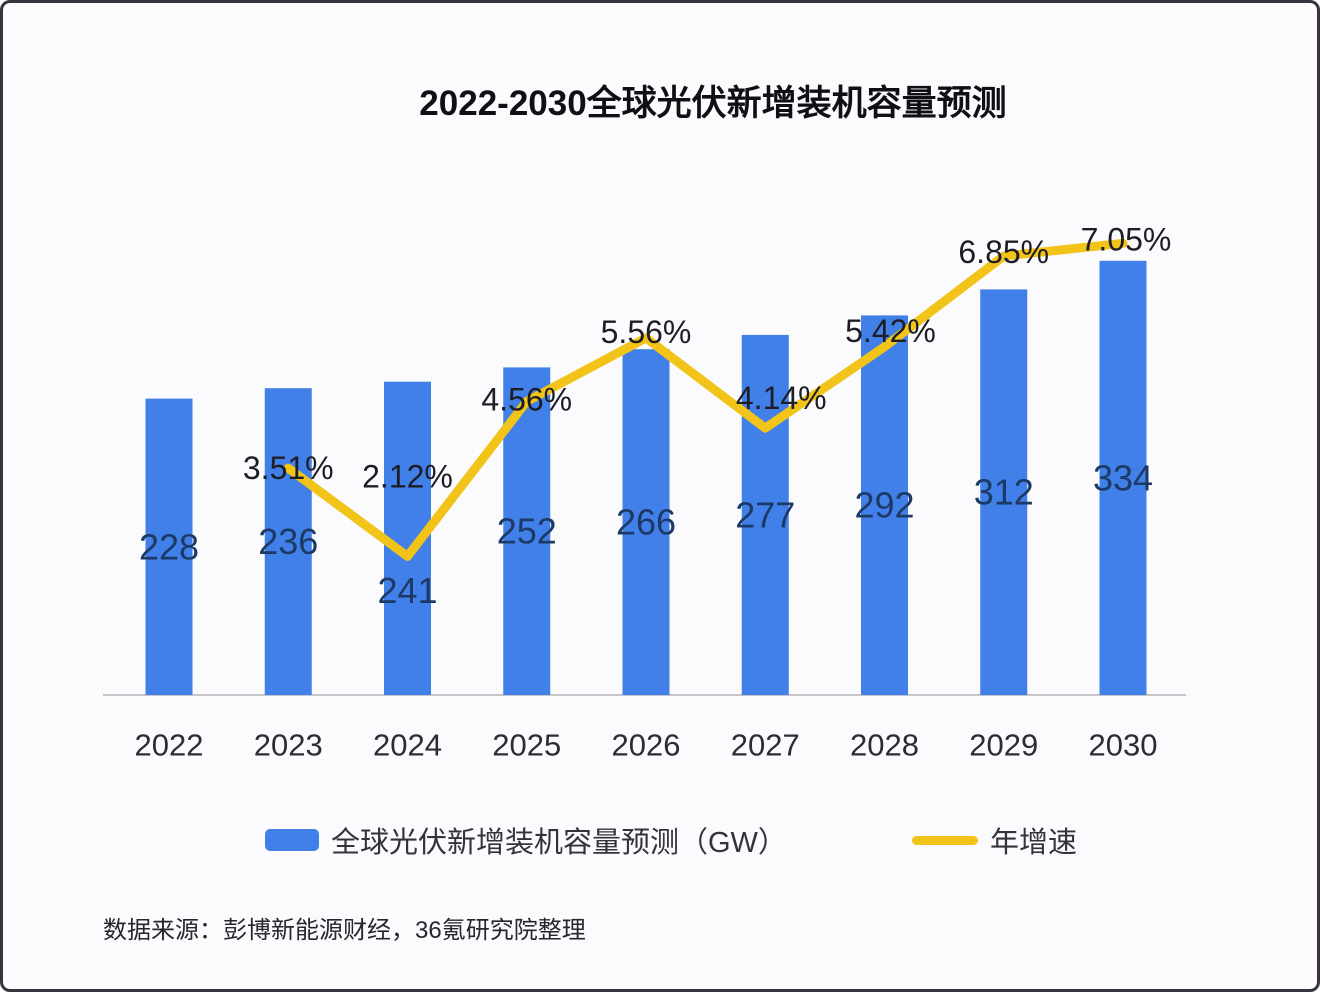  What do you see at coordinates (288, 745) in the screenshot?
I see `x-tick-2023: 2023` at bounding box center [288, 745].